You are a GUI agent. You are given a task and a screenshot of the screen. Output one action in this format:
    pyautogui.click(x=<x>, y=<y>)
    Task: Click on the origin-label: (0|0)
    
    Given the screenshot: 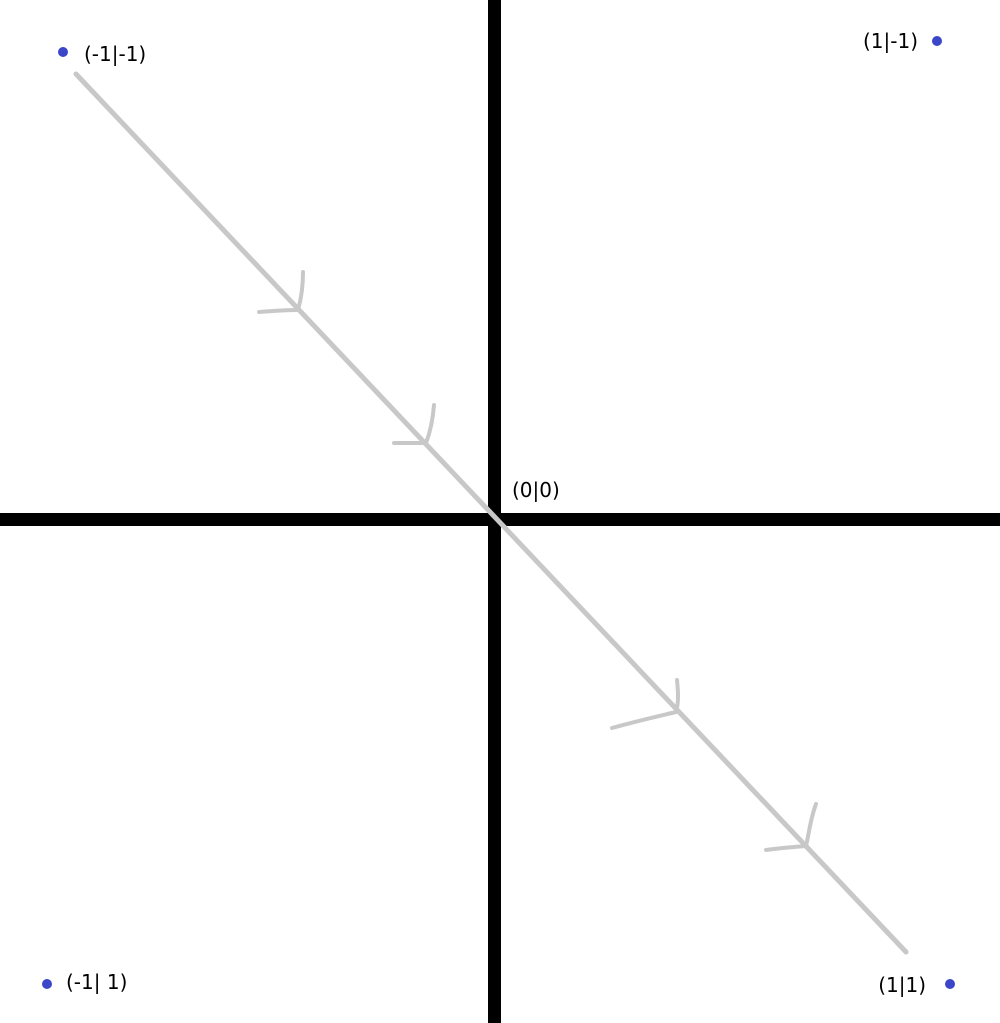 What is the action you would take?
    pyautogui.click(x=536, y=490)
    